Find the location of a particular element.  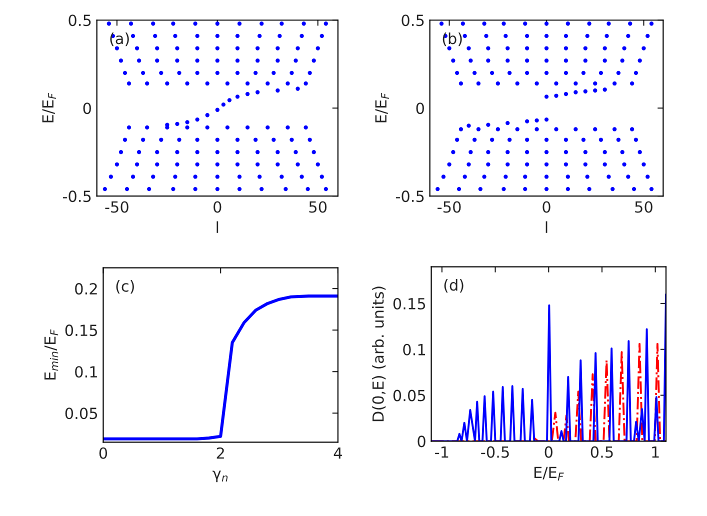

x-tick-label: -1 is located at coordinates (441, 452).